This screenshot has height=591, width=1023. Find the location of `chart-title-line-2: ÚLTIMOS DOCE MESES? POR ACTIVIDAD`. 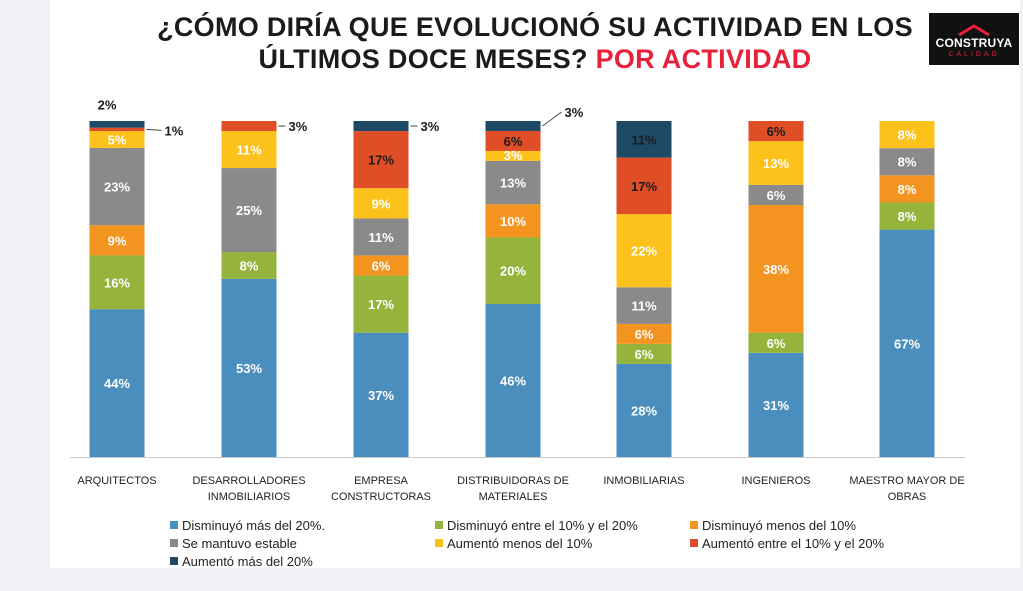

chart-title-line-2: ÚLTIMOS DOCE MESES? POR ACTIVIDAD is located at coordinates (535, 59).